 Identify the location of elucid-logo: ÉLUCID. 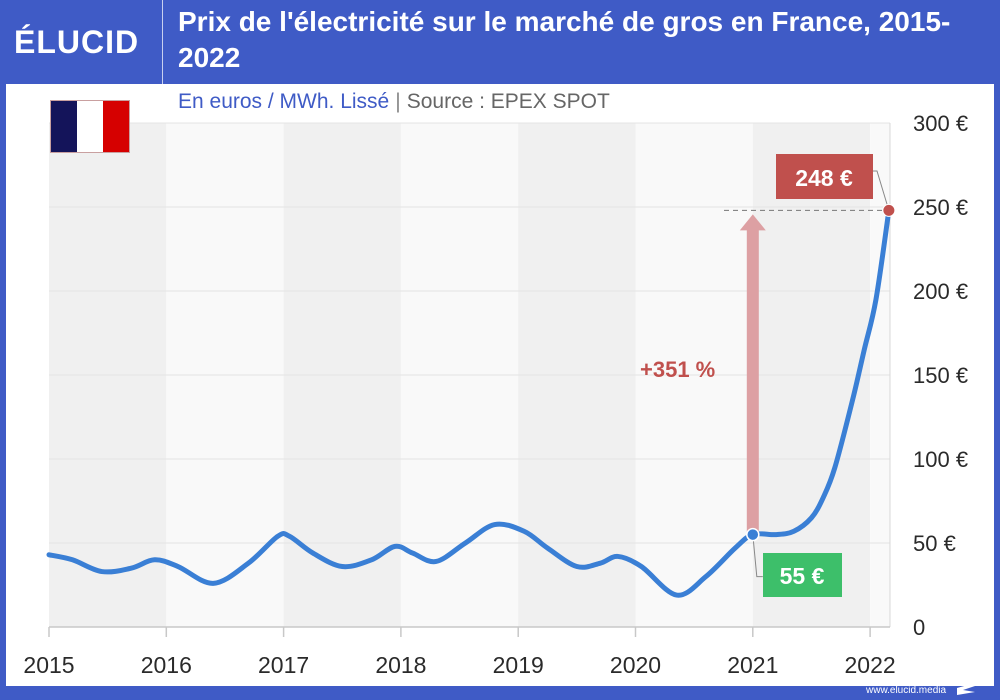
(77, 42).